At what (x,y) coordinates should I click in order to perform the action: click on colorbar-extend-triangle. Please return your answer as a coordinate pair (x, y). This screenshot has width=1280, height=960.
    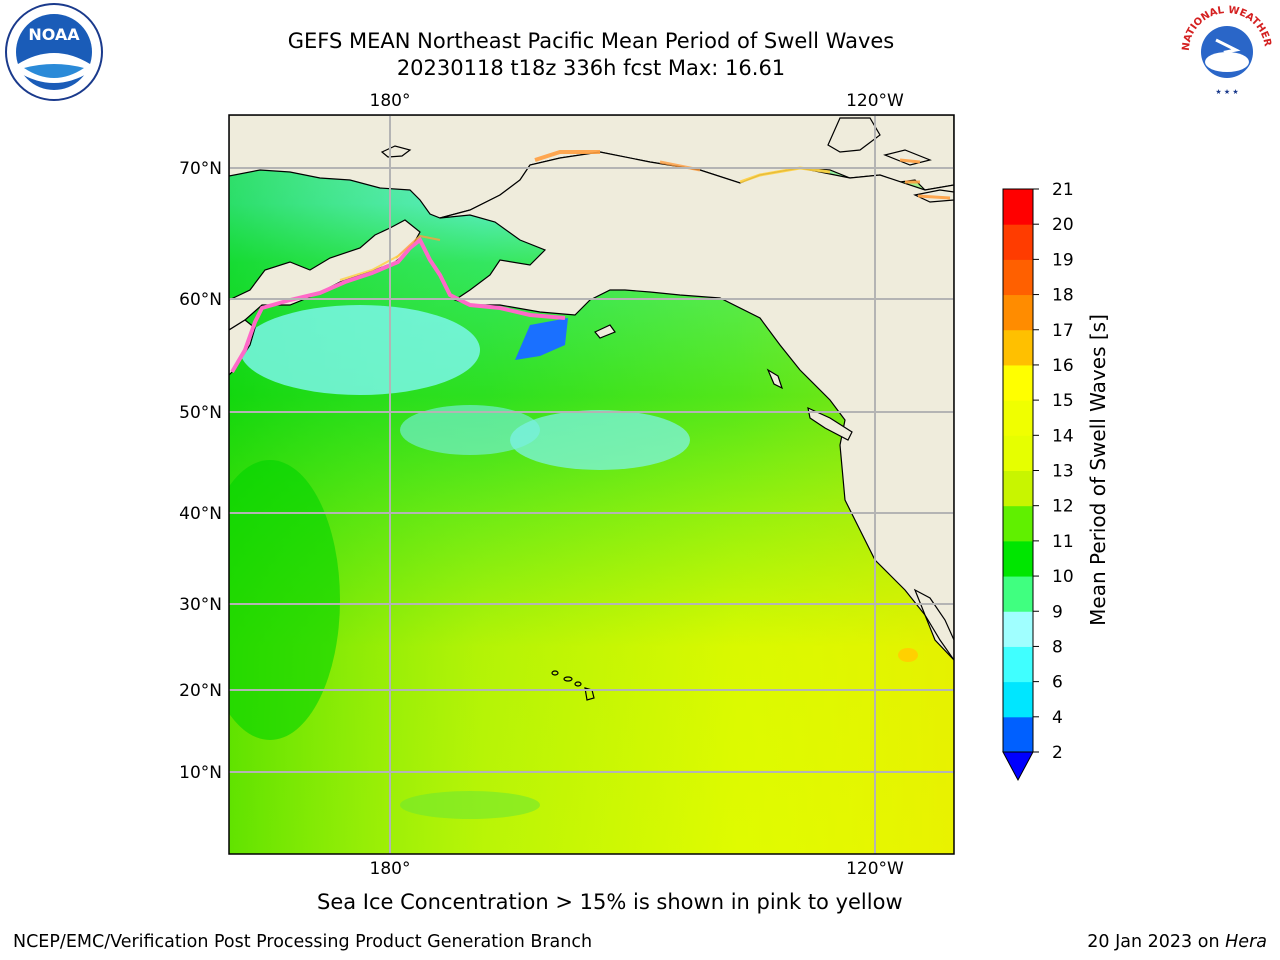
    Looking at the image, I should click on (1018, 766).